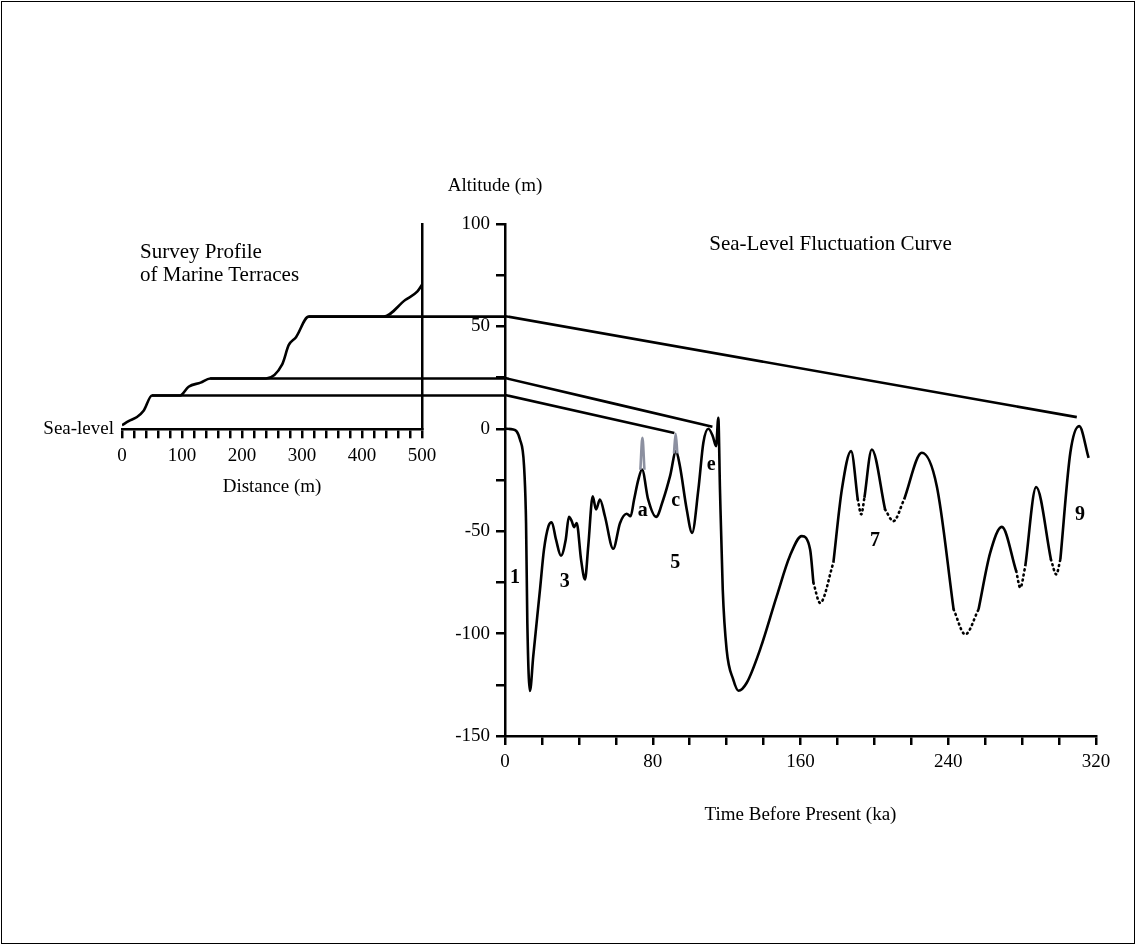 The width and height of the screenshot is (1136, 945). I want to click on annotation: 5, so click(675, 561).